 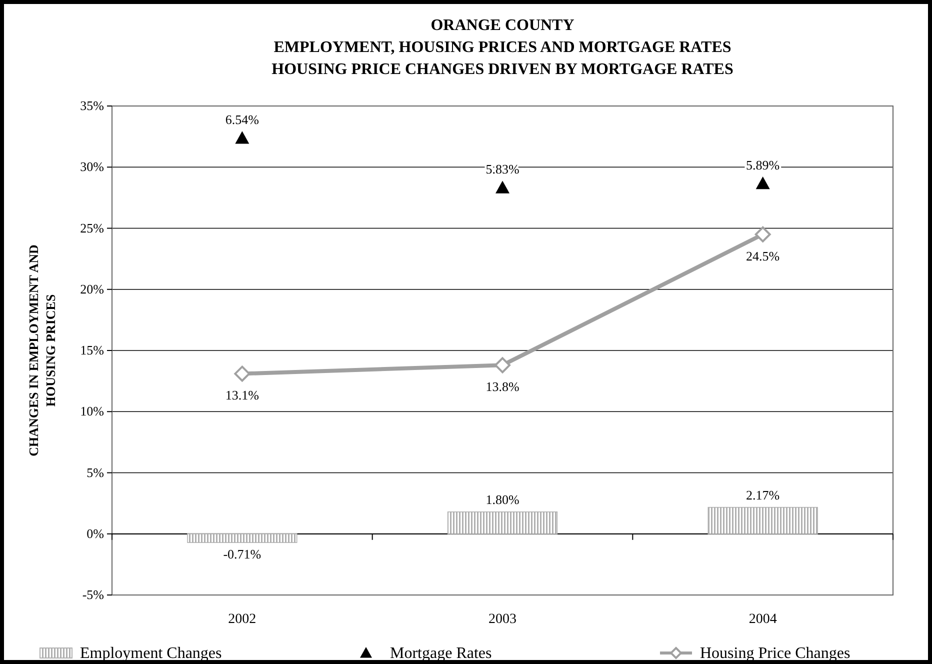 I want to click on chart-title: ORANGE COUNTY EMPLOYMENT, HOUSING PRICES AND MORTGAGE RATES HOUSING PRICE CHANGES DRIVEN BY MORTGAGE RATES, so click(x=503, y=47).